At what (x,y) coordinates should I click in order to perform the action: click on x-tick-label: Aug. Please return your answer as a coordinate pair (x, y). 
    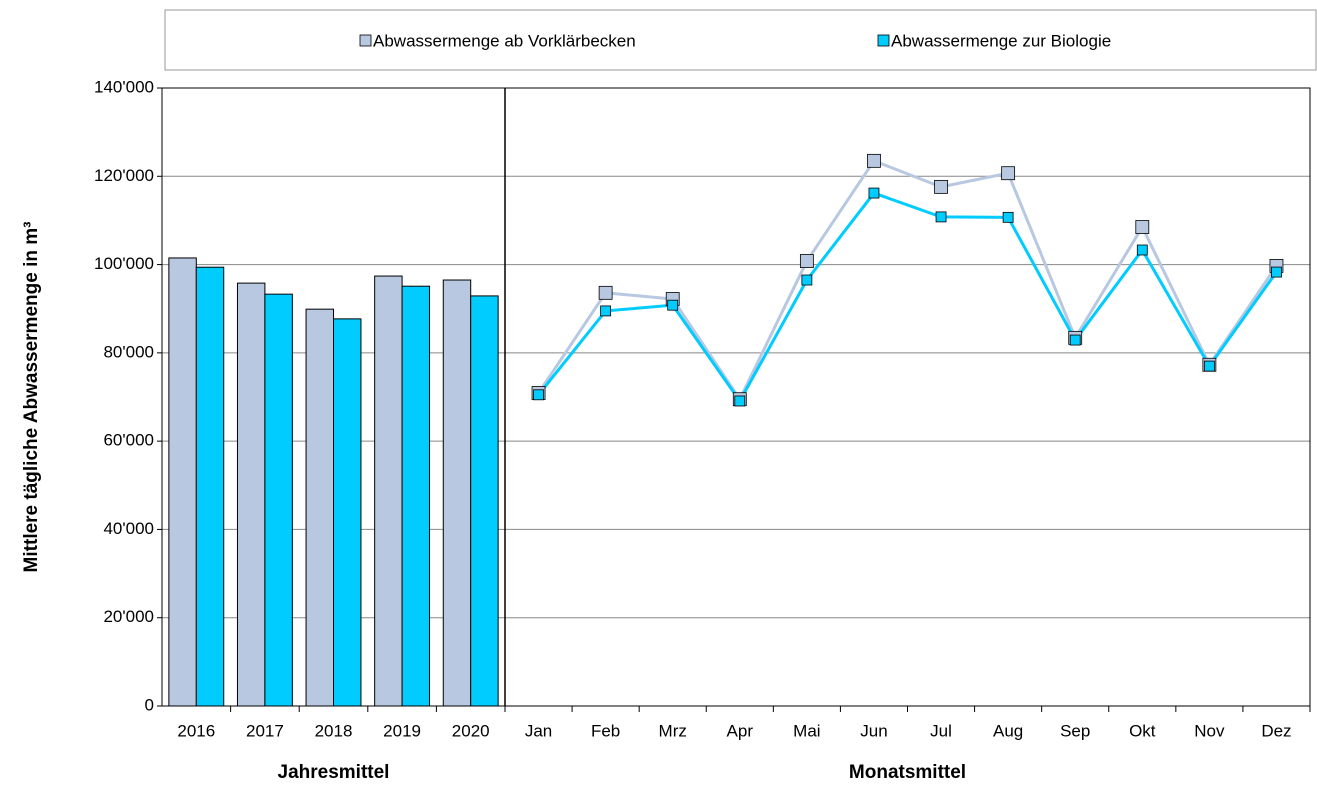
    Looking at the image, I should click on (1008, 730).